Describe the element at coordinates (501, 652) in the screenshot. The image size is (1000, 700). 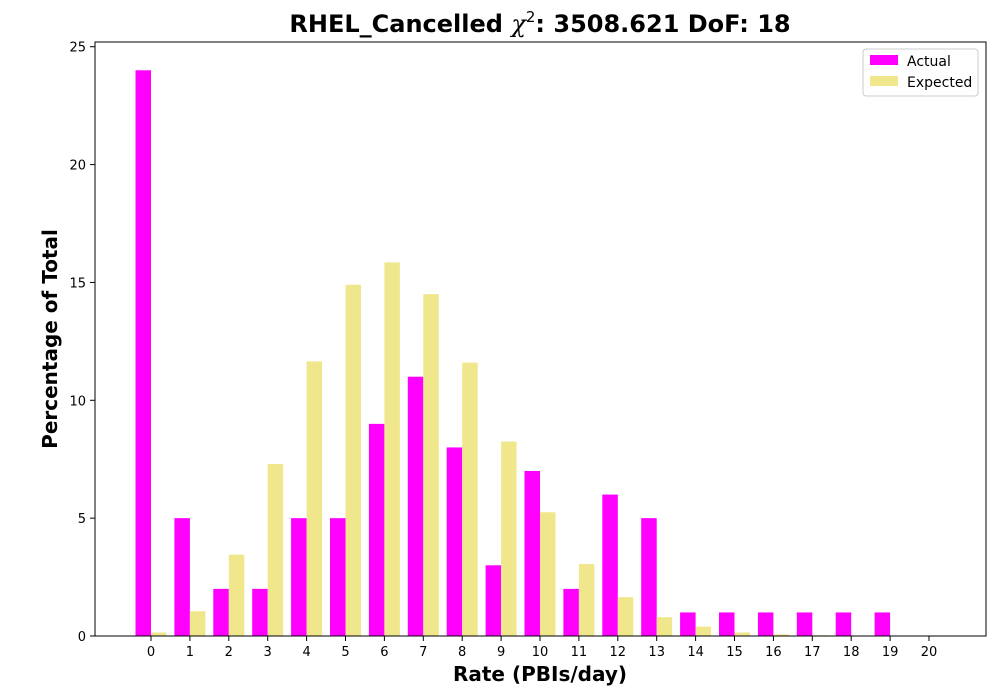
I see `x-tick-label-9: 9` at that location.